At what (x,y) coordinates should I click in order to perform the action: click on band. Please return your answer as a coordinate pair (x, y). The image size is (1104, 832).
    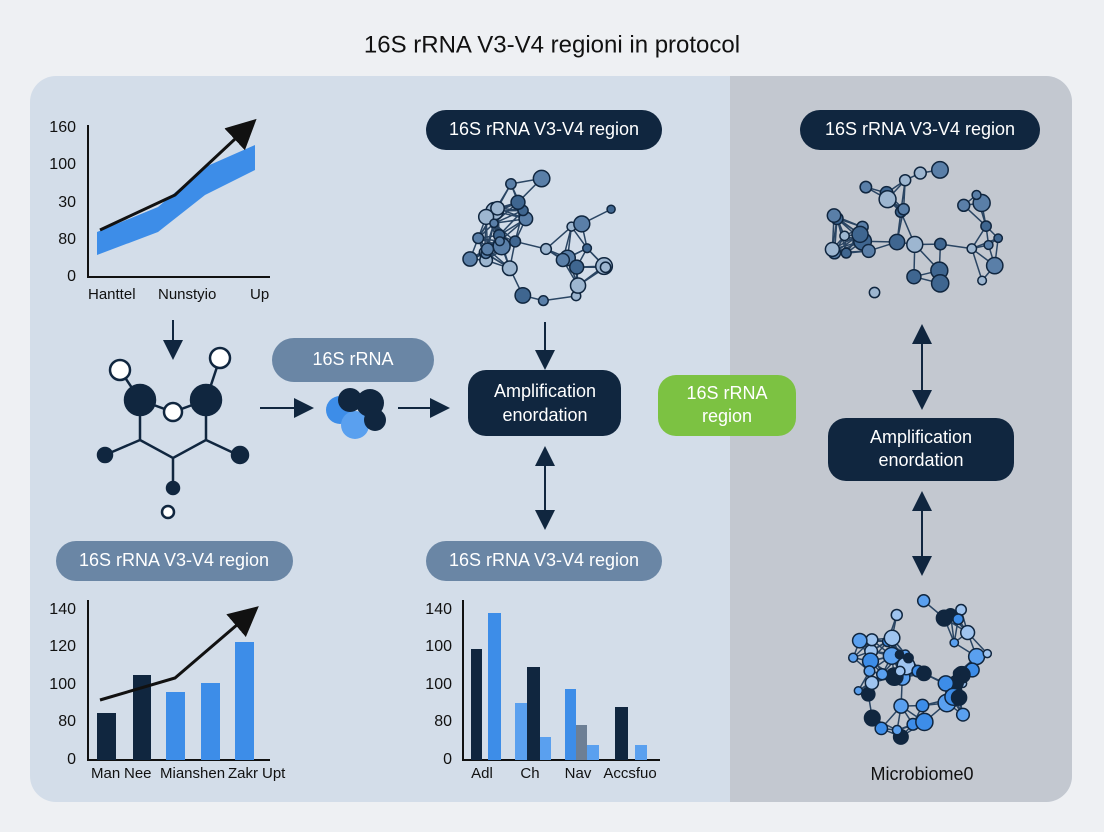
    Looking at the image, I should click on (176, 200).